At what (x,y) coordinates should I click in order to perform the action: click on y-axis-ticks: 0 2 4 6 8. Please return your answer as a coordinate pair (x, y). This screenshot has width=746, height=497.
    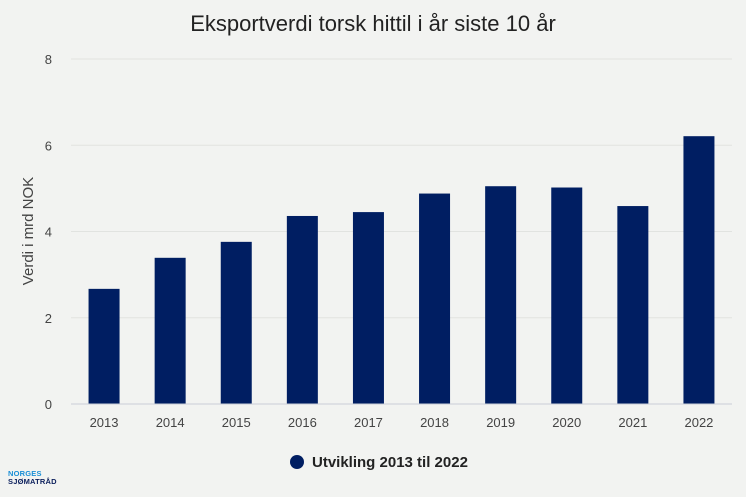
    Looking at the image, I should click on (48, 232).